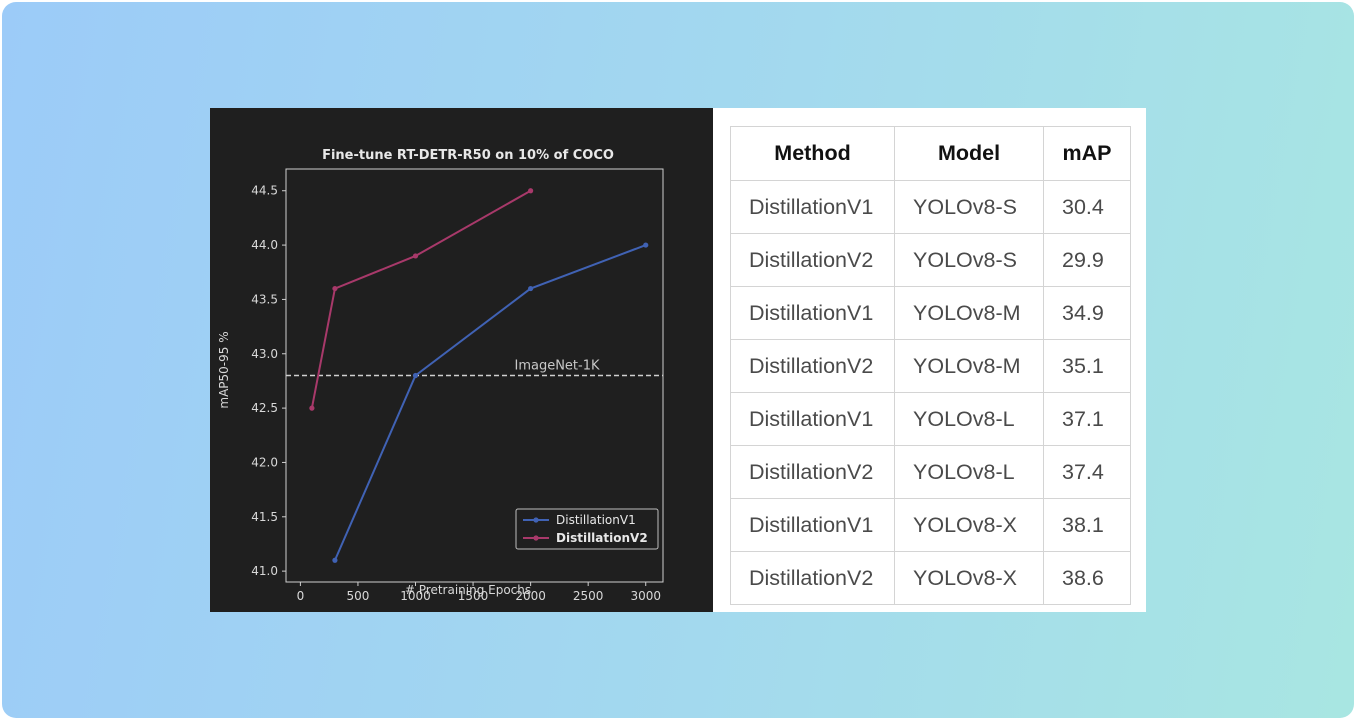 This screenshot has height=720, width=1356. I want to click on table-row: DistillationV2 YOLOv8-X 38.6, so click(930, 578).